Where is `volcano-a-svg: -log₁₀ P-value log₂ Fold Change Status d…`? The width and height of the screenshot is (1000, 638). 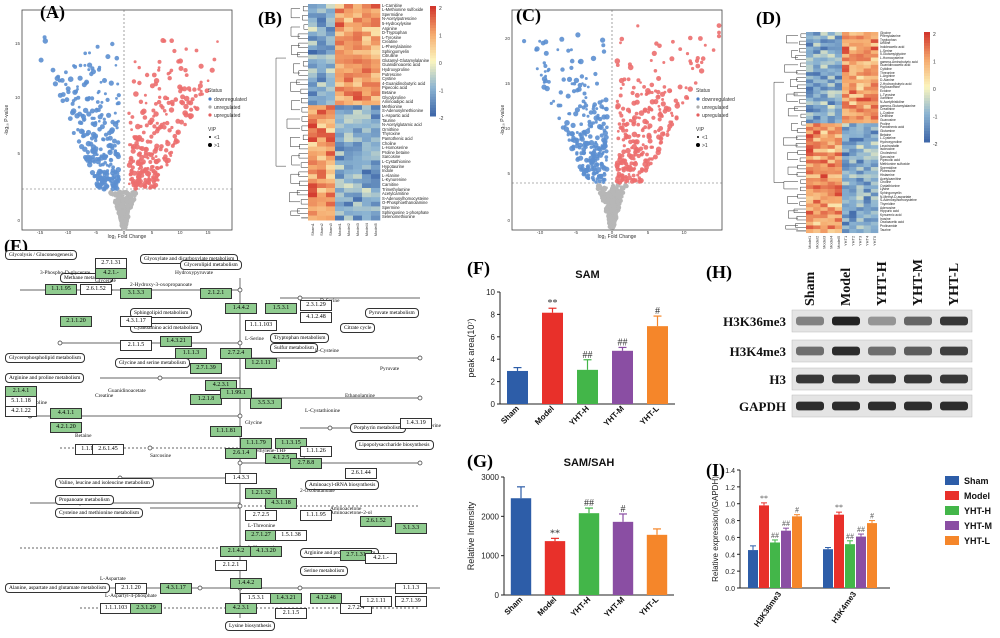 volcano-a-svg: -log₁₀ P-value log₂ Fold Change Status d… is located at coordinates (125, 124).